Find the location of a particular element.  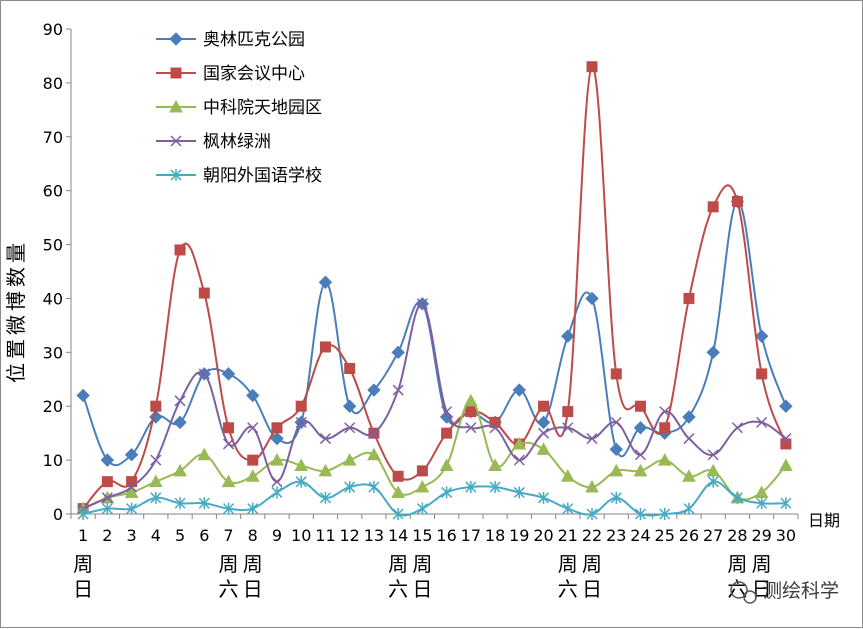

x-tick-label: 27 is located at coordinates (713, 535).